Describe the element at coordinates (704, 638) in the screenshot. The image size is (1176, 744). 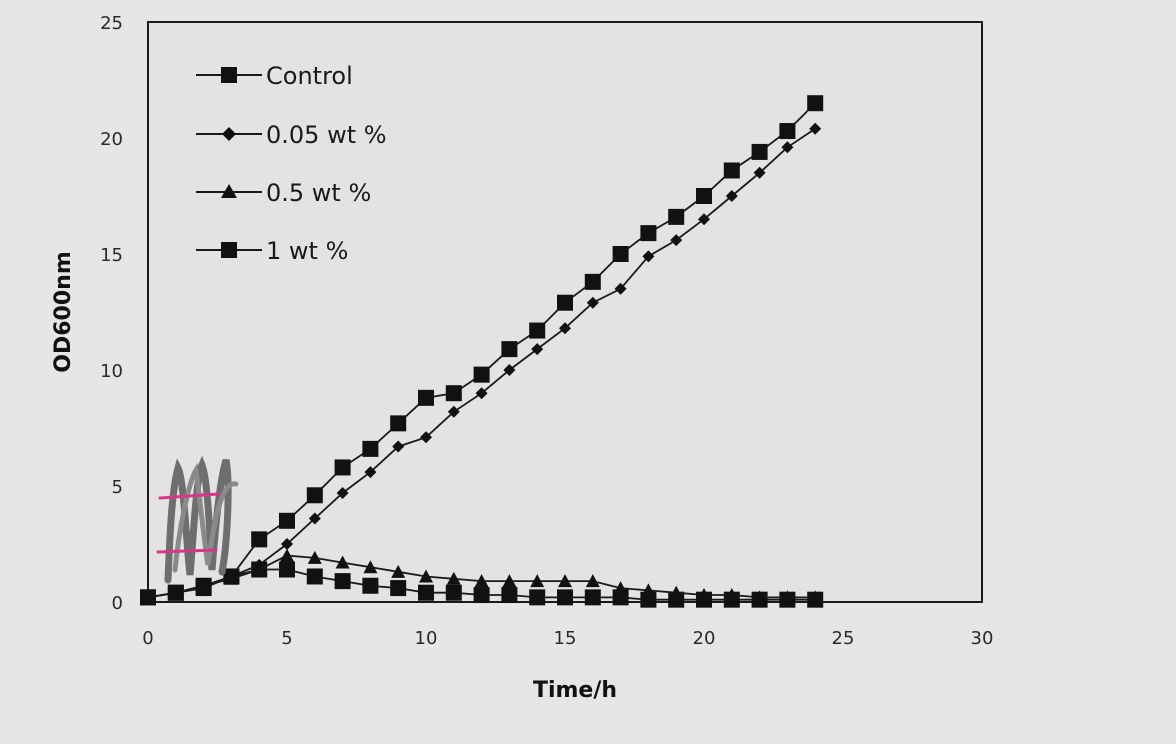
I see `x-tick-label: 20` at that location.